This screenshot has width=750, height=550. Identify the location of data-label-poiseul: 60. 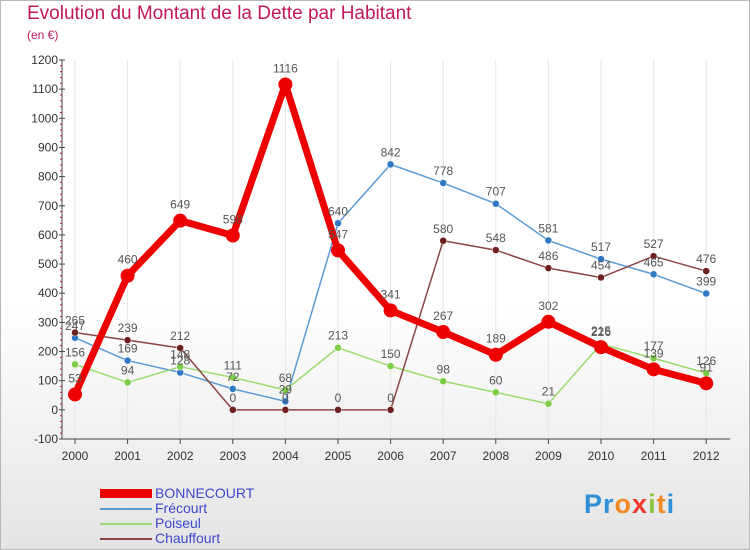
(496, 380).